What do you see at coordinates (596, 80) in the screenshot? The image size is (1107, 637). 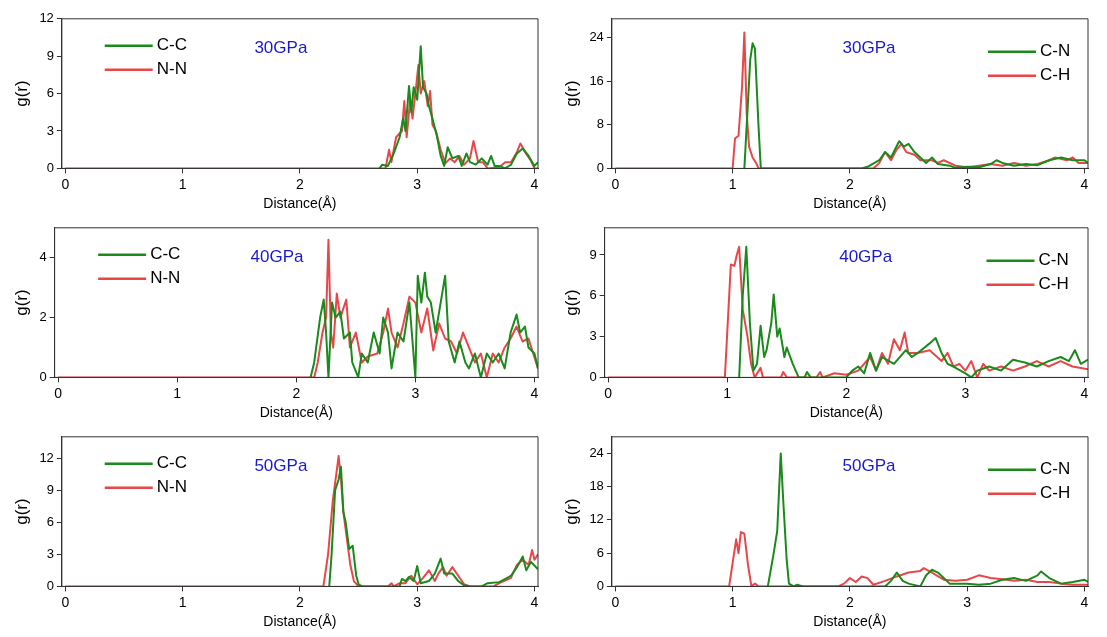 I see `y-tick-label: 16` at bounding box center [596, 80].